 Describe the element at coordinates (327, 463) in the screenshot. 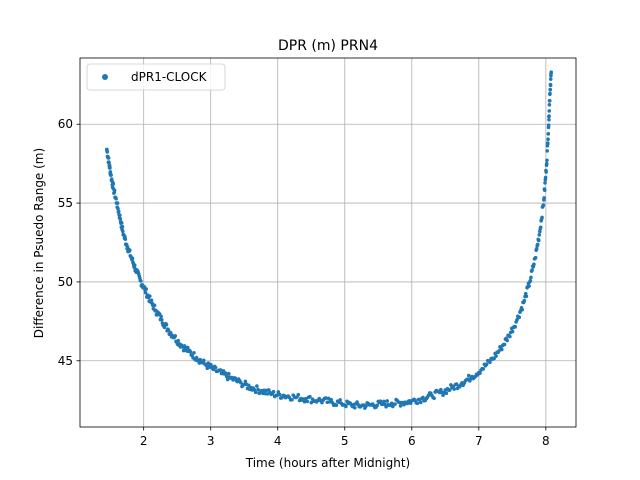

I see `x-axis-label: Time (hours after Midnight)` at that location.